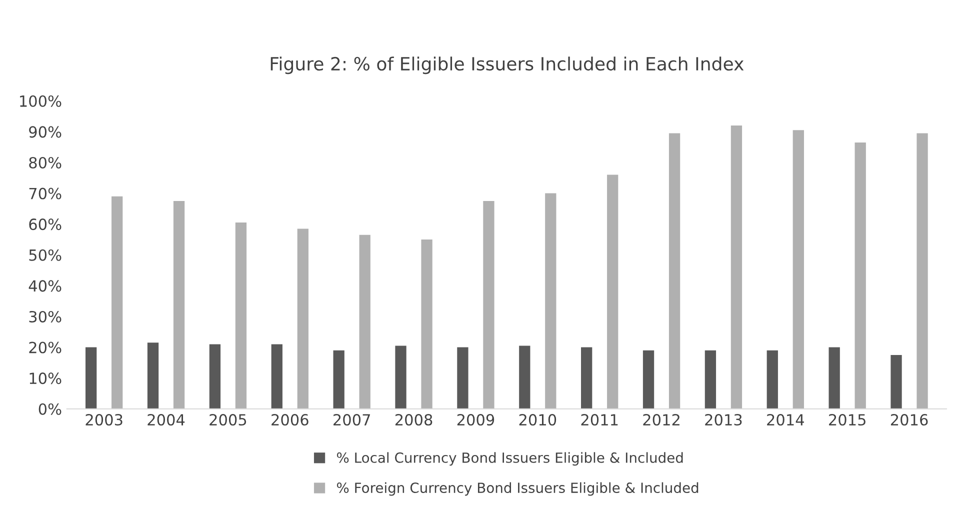  What do you see at coordinates (785, 420) in the screenshot?
I see `x-tick-label: 2014` at bounding box center [785, 420].